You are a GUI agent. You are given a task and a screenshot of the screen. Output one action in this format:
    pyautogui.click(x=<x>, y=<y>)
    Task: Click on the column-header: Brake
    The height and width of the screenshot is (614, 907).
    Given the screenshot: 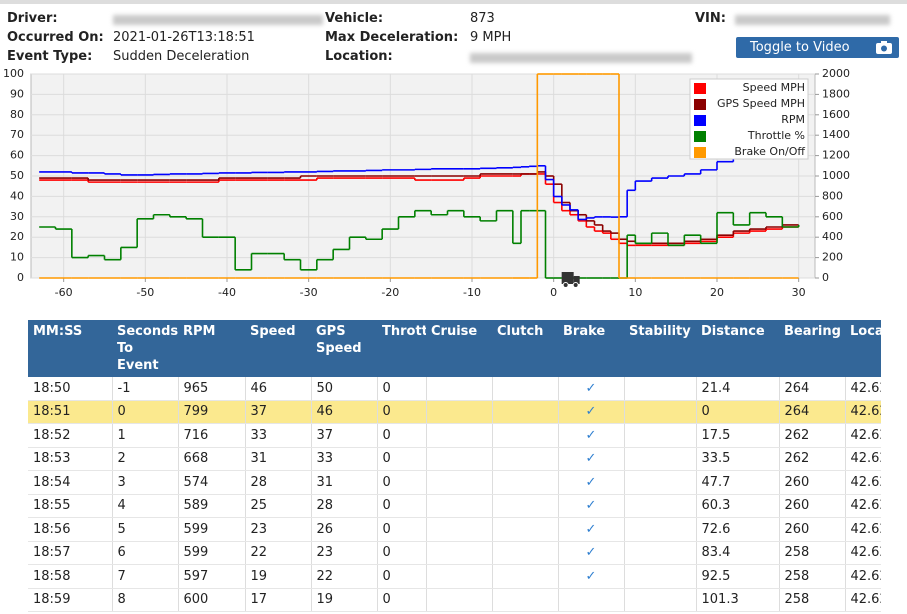 What is the action you would take?
    pyautogui.click(x=591, y=348)
    